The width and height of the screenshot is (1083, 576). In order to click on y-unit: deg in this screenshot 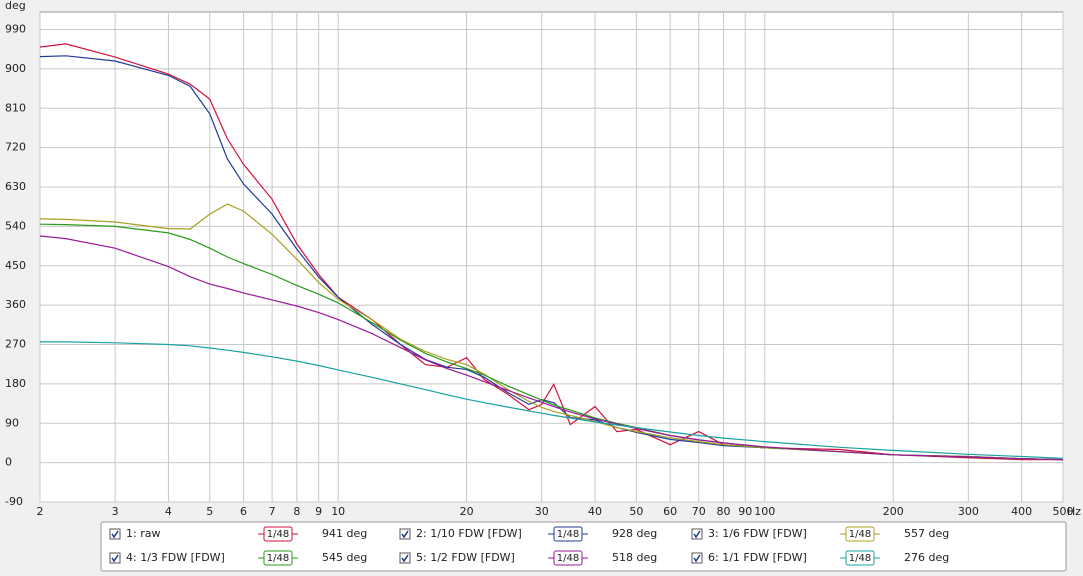, I will do `click(15, 6)`.